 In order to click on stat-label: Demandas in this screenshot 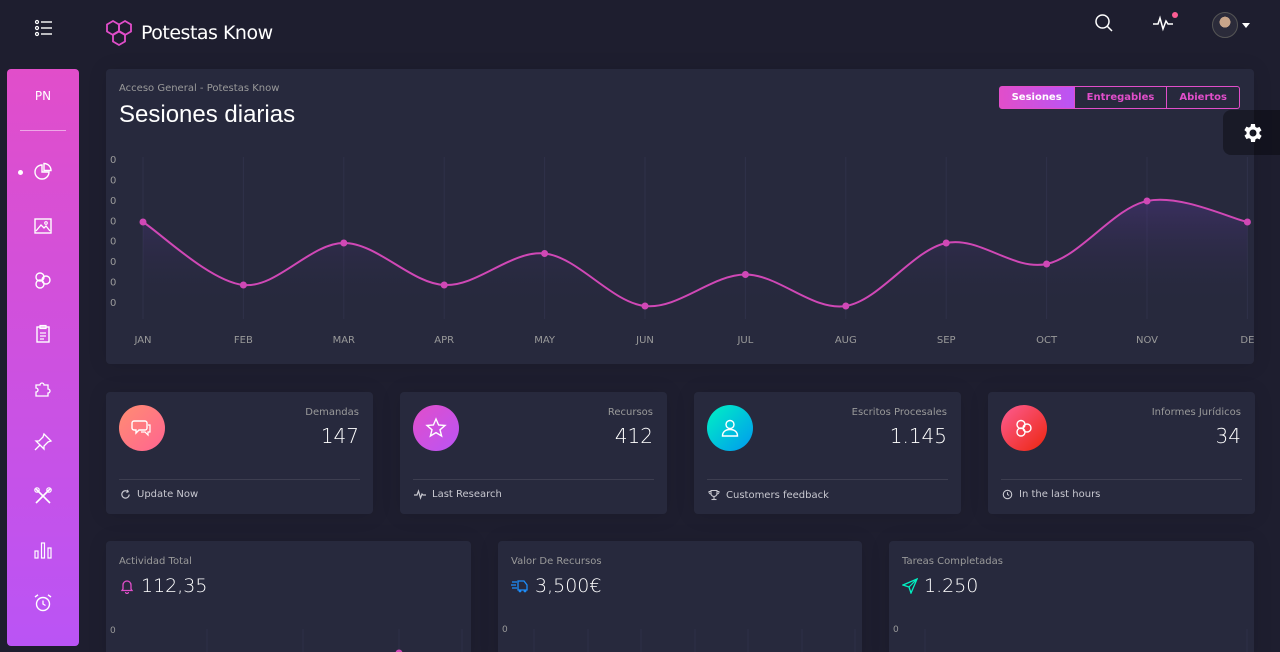, I will do `click(332, 412)`.